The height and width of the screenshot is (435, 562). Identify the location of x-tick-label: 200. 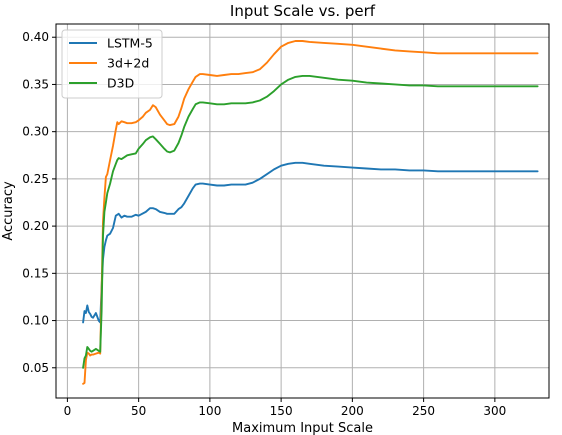
(352, 411).